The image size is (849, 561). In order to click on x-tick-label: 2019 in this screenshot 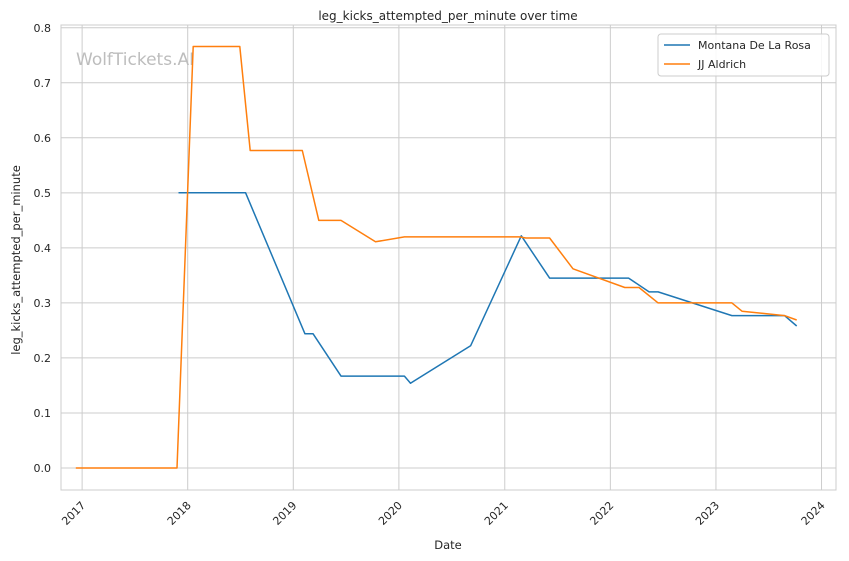, I will do `click(284, 513)`.